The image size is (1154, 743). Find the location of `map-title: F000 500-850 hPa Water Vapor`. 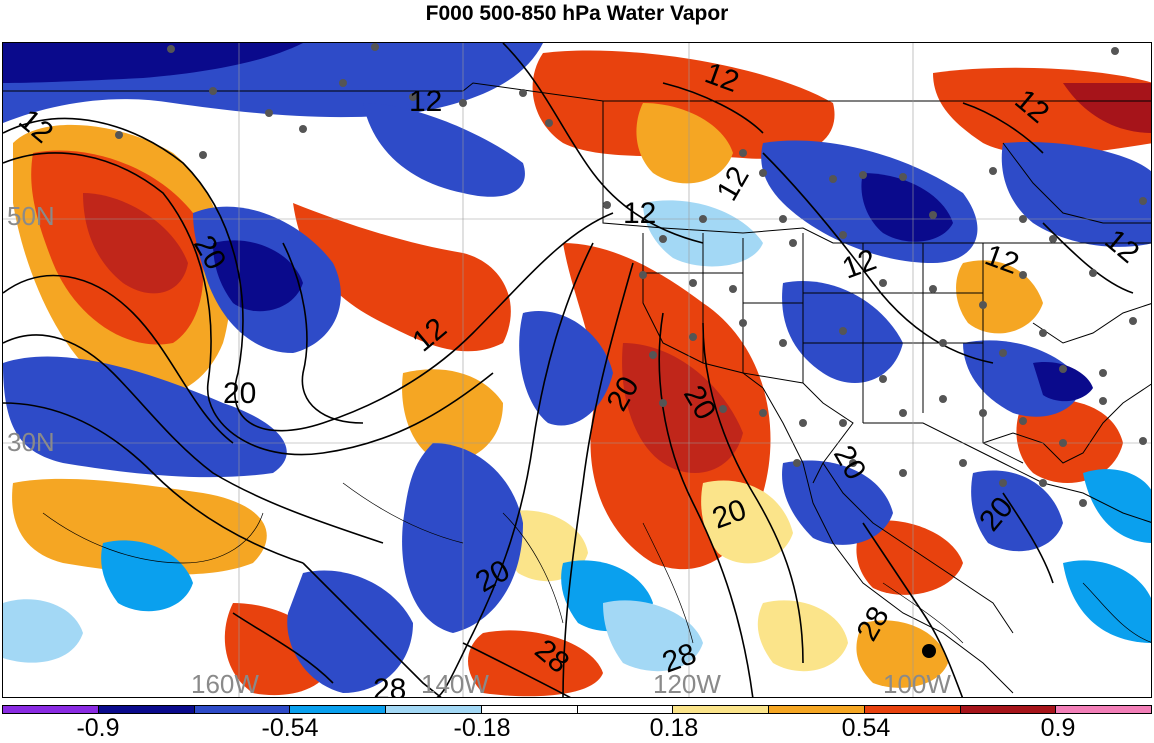

map-title: F000 500-850 hPa Water Vapor is located at coordinates (577, 13).